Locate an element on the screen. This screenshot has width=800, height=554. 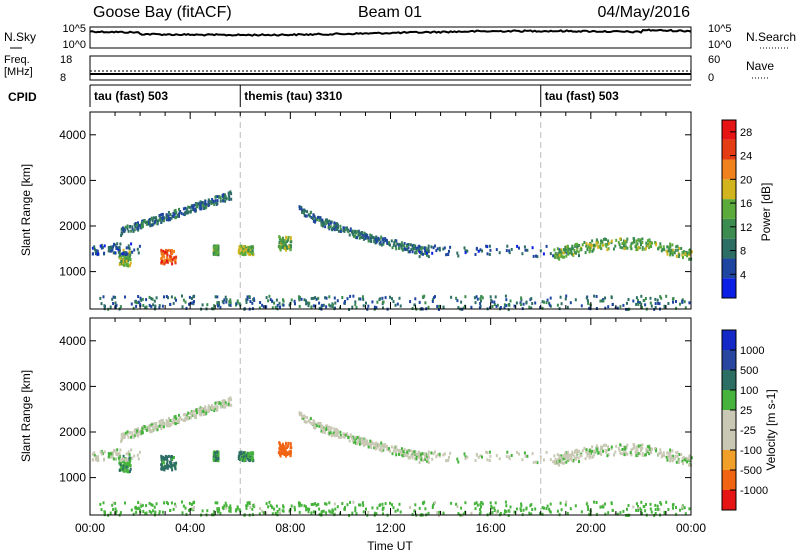
noise-sky-label: N.Sky is located at coordinates (20, 37).